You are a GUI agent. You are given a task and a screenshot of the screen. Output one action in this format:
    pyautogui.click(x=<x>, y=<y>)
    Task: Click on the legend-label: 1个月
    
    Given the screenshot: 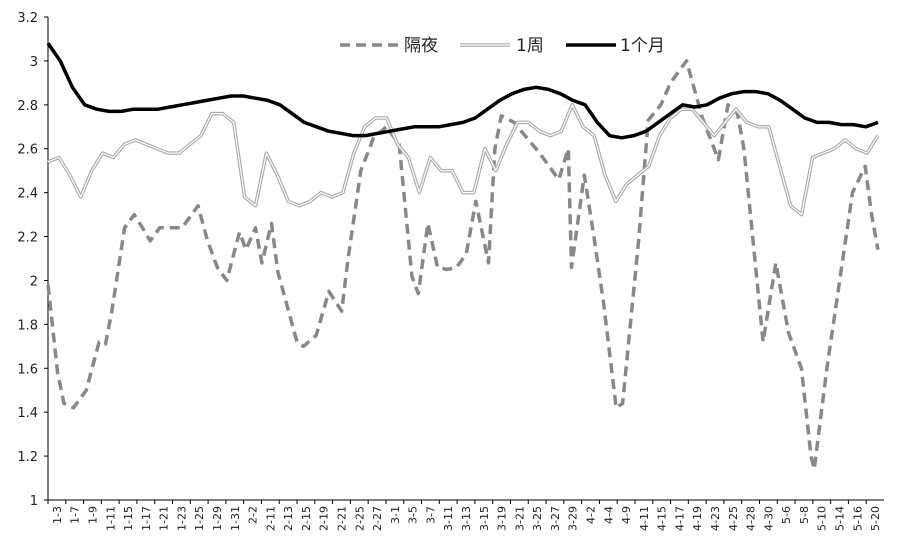 What is the action you would take?
    pyautogui.click(x=642, y=46)
    